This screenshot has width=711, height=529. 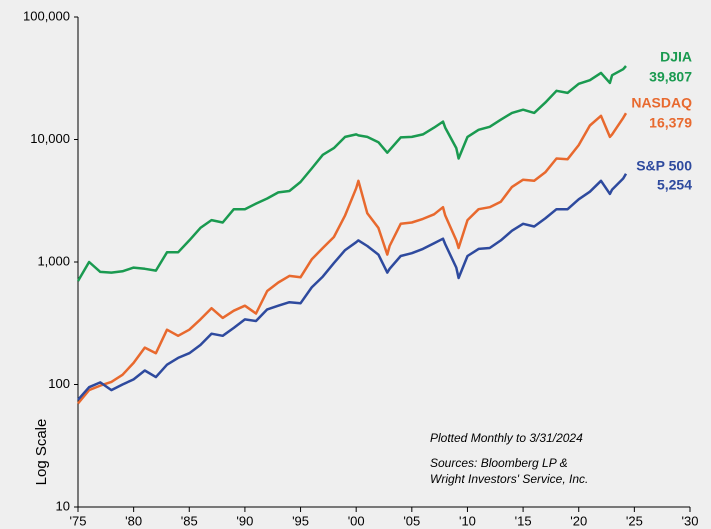 I want to click on x-tick-label: '80, so click(x=133, y=520).